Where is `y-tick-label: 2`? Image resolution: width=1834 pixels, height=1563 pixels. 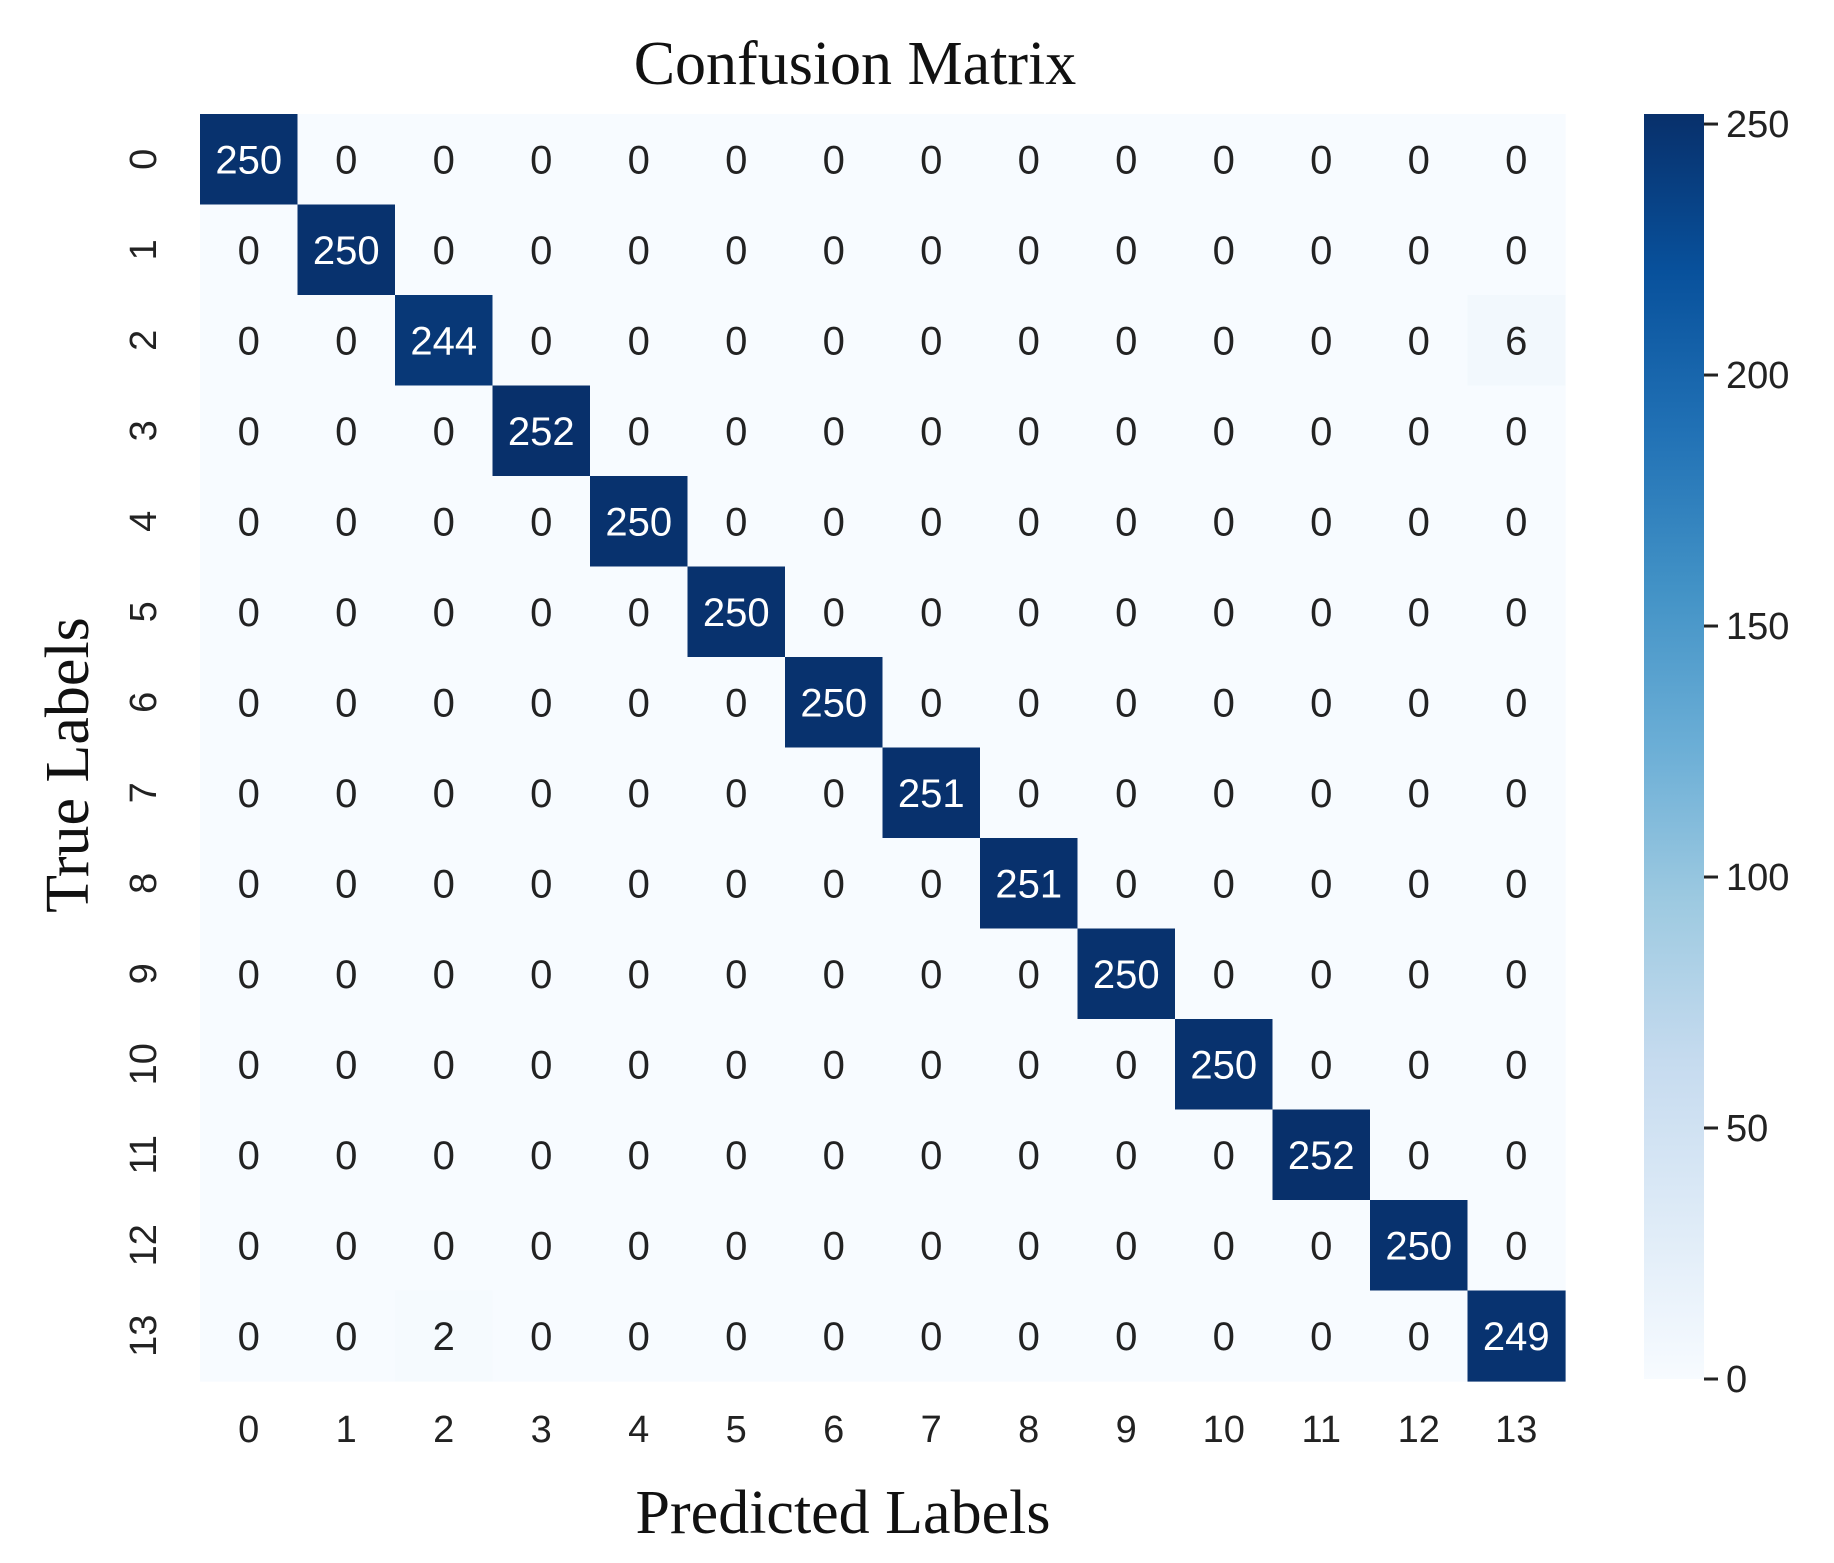 y-tick-label: 2 is located at coordinates (144, 340).